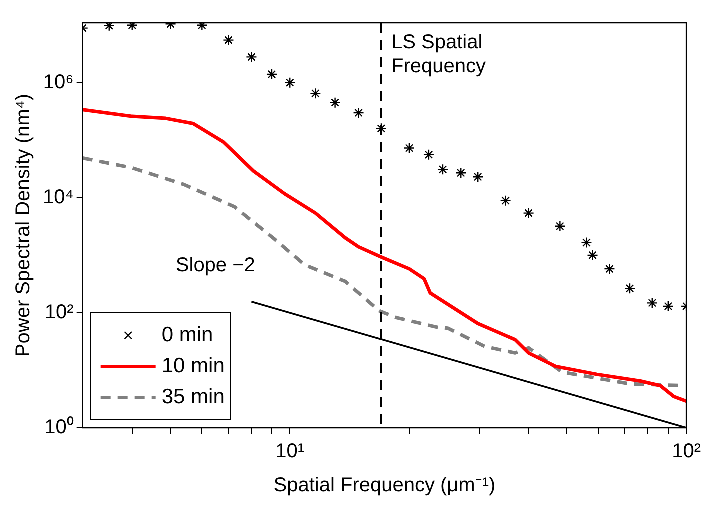 The width and height of the screenshot is (715, 510). What do you see at coordinates (438, 55) in the screenshot?
I see `ref-line-label: LS Spatial Frequency` at bounding box center [438, 55].